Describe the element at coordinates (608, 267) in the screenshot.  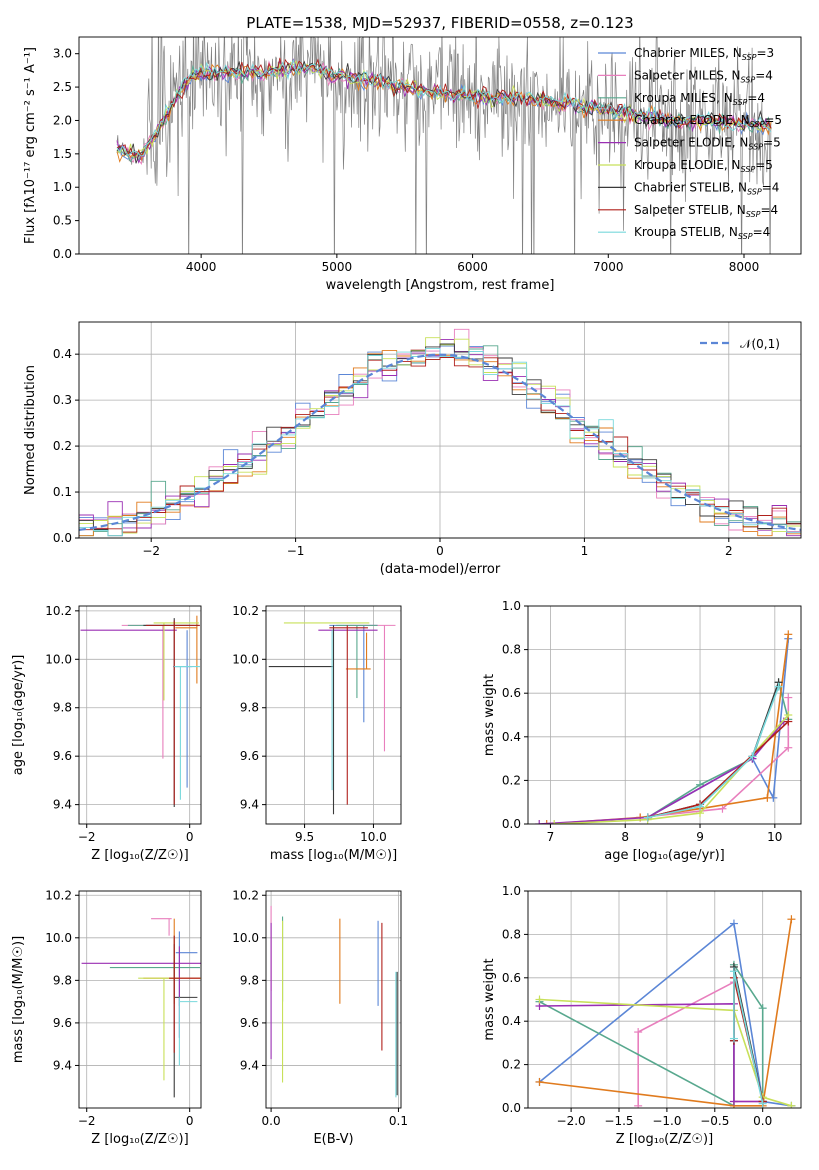
I see `x-tick-label: 7000` at that location.